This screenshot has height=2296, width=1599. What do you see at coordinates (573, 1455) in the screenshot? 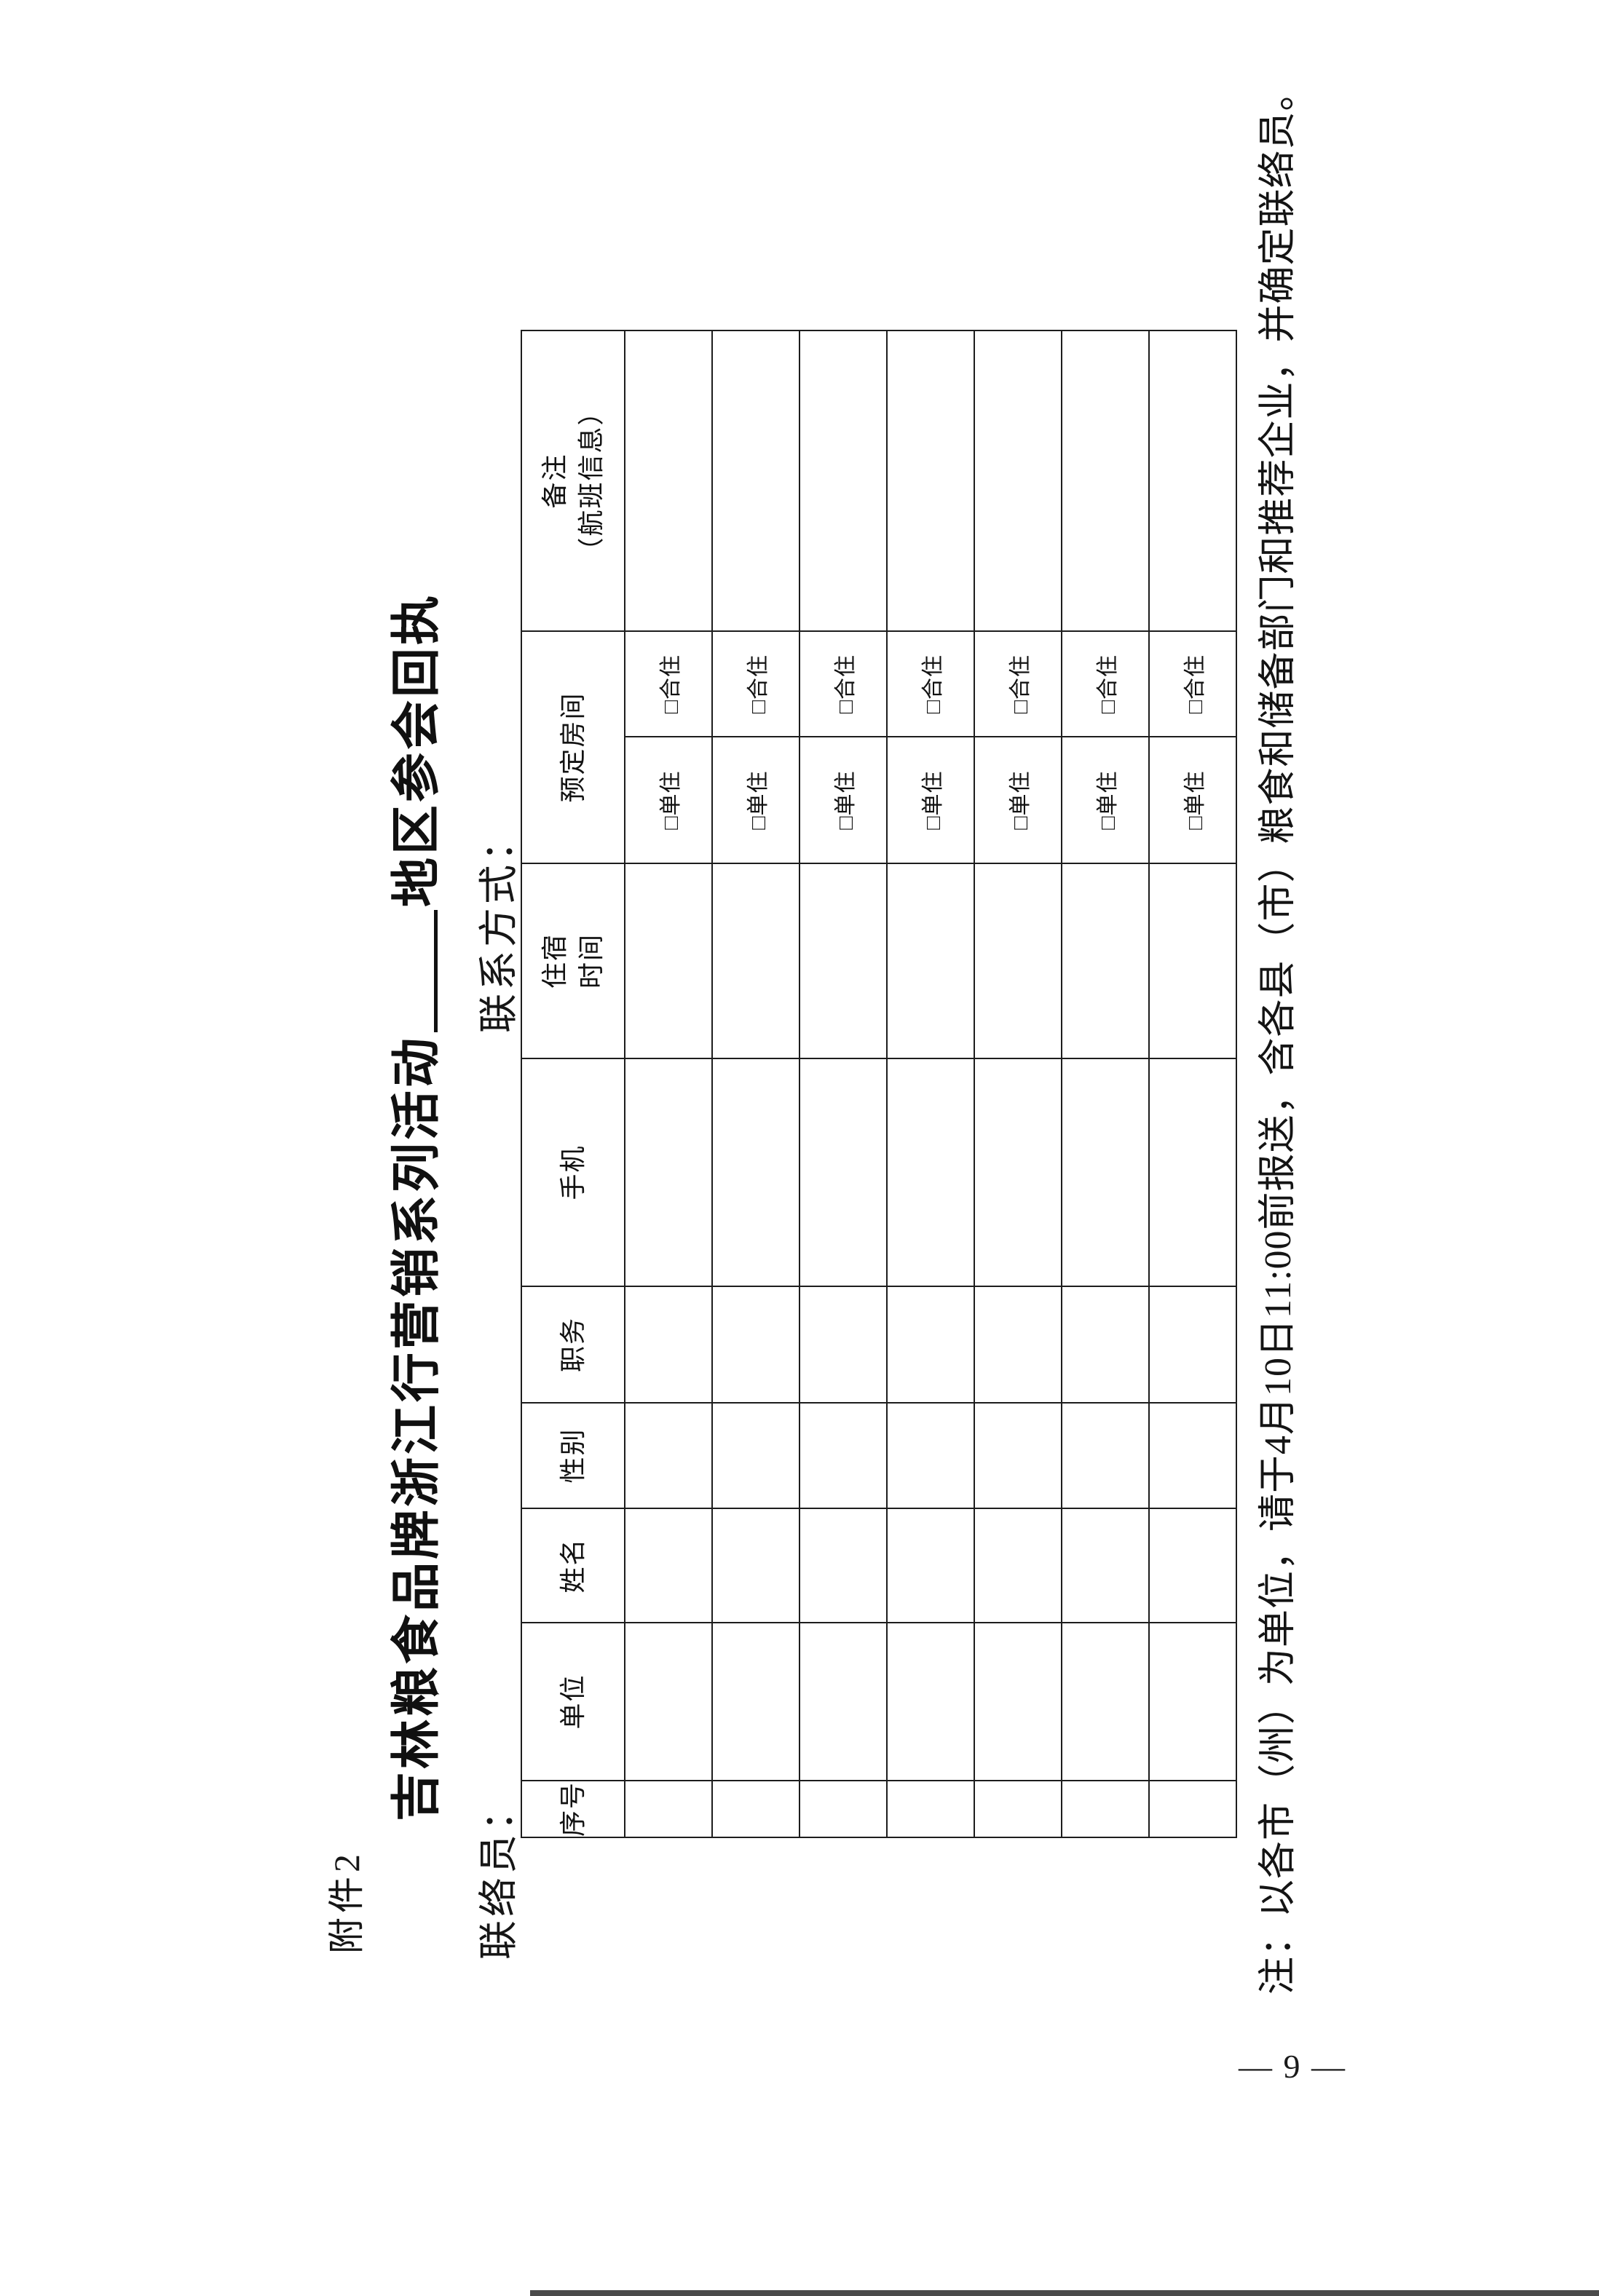
I see `header-gender: 性别` at bounding box center [573, 1455].